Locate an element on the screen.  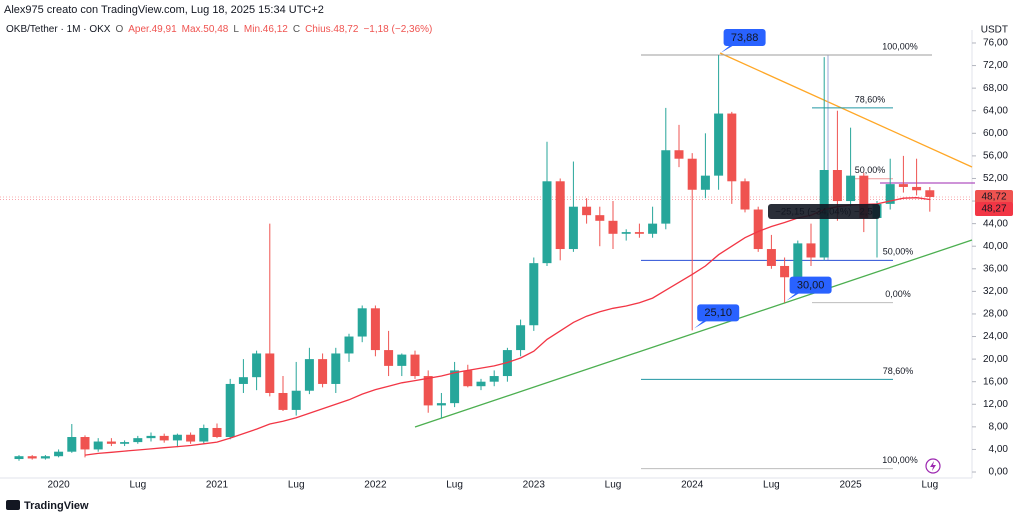
legend-item: Max.50,48 is located at coordinates (205, 29).